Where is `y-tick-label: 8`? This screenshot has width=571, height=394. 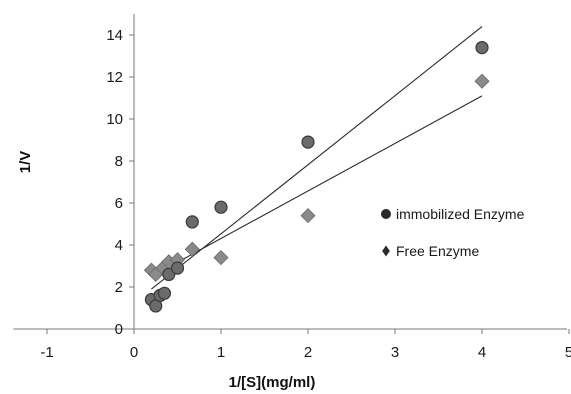
y-tick-label: 8 is located at coordinates (119, 161).